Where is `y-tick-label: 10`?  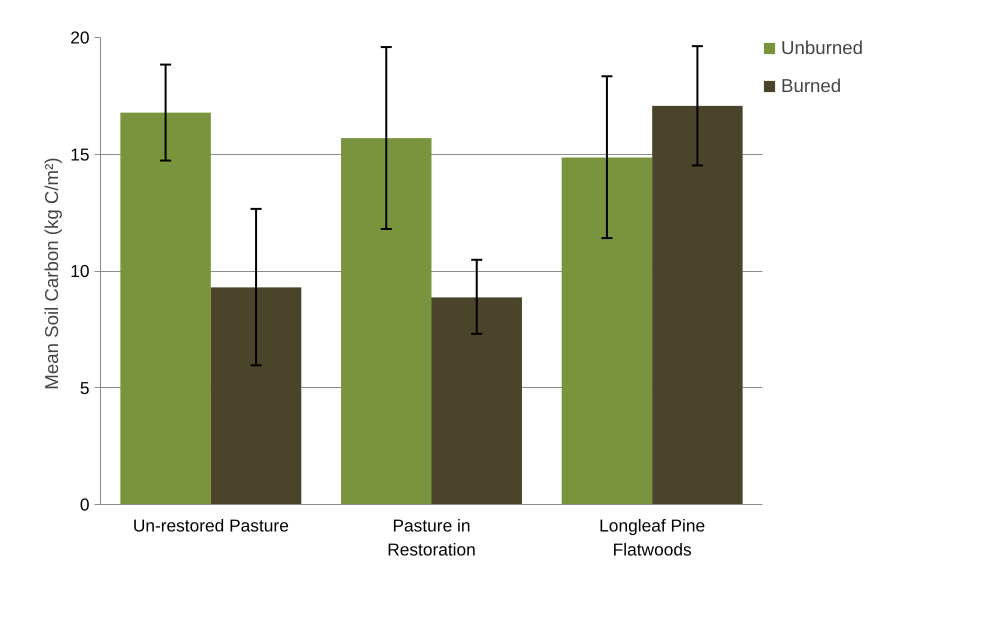 y-tick-label: 10 is located at coordinates (80, 271).